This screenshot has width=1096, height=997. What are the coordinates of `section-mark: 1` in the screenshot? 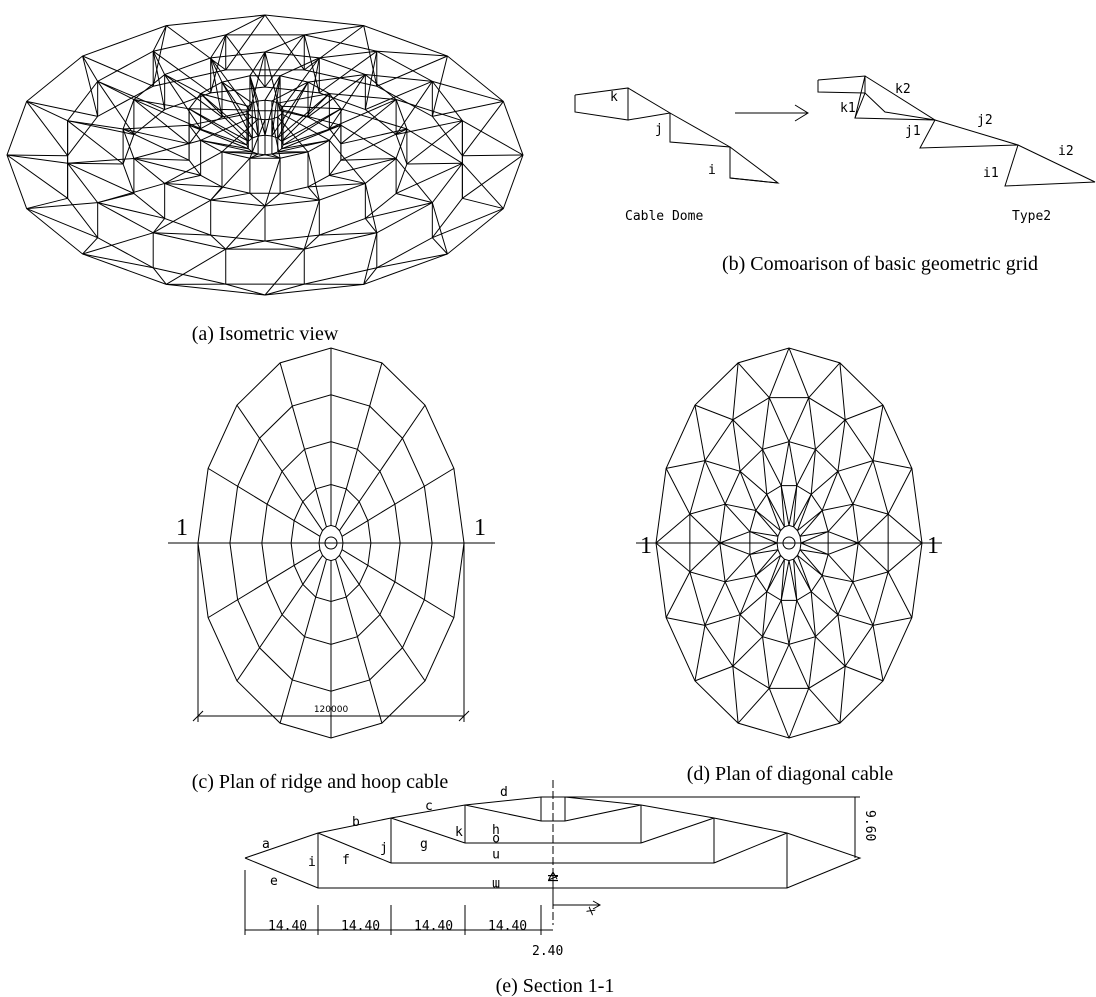 It's located at (933, 546).